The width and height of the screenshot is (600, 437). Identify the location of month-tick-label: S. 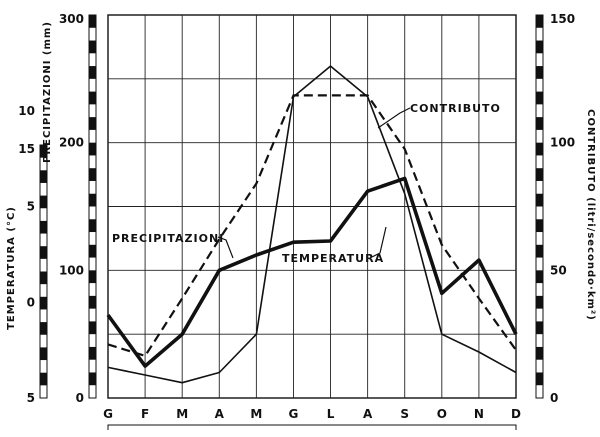
(404, 414).